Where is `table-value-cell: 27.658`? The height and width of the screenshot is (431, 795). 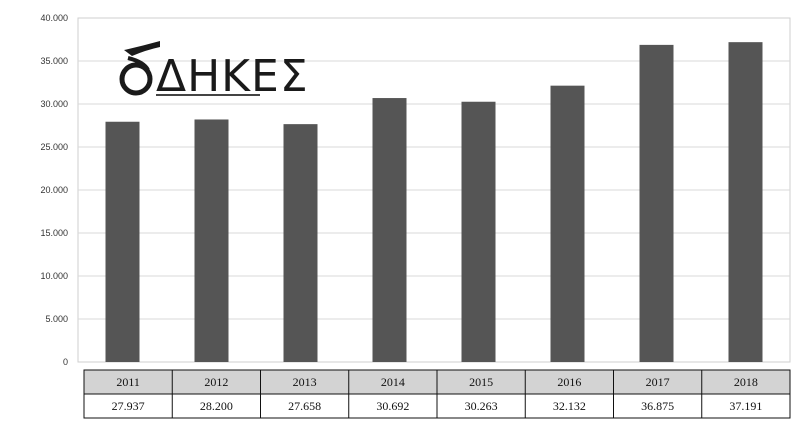 table-value-cell: 27.658 is located at coordinates (304, 406).